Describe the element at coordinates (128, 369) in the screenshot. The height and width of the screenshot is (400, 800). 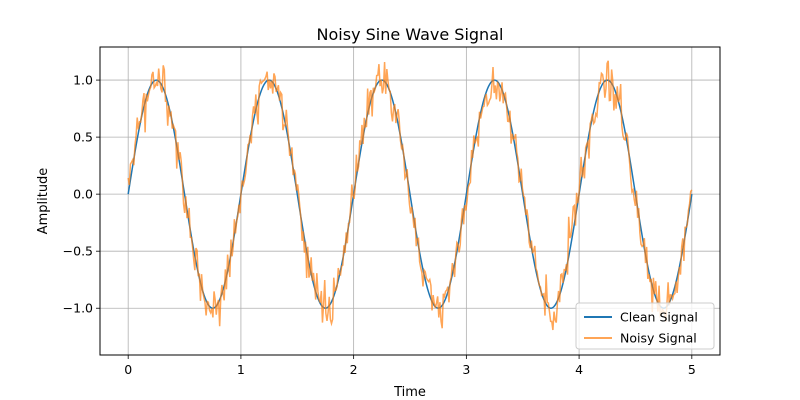
I see `x-tick-label: 0` at that location.